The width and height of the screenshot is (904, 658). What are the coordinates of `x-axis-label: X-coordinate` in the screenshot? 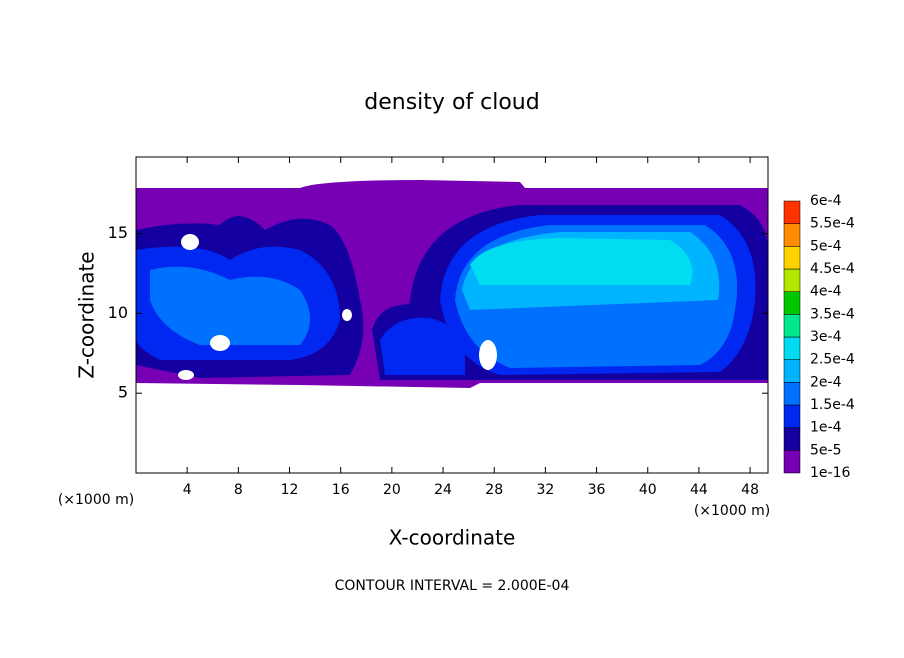 It's located at (452, 538).